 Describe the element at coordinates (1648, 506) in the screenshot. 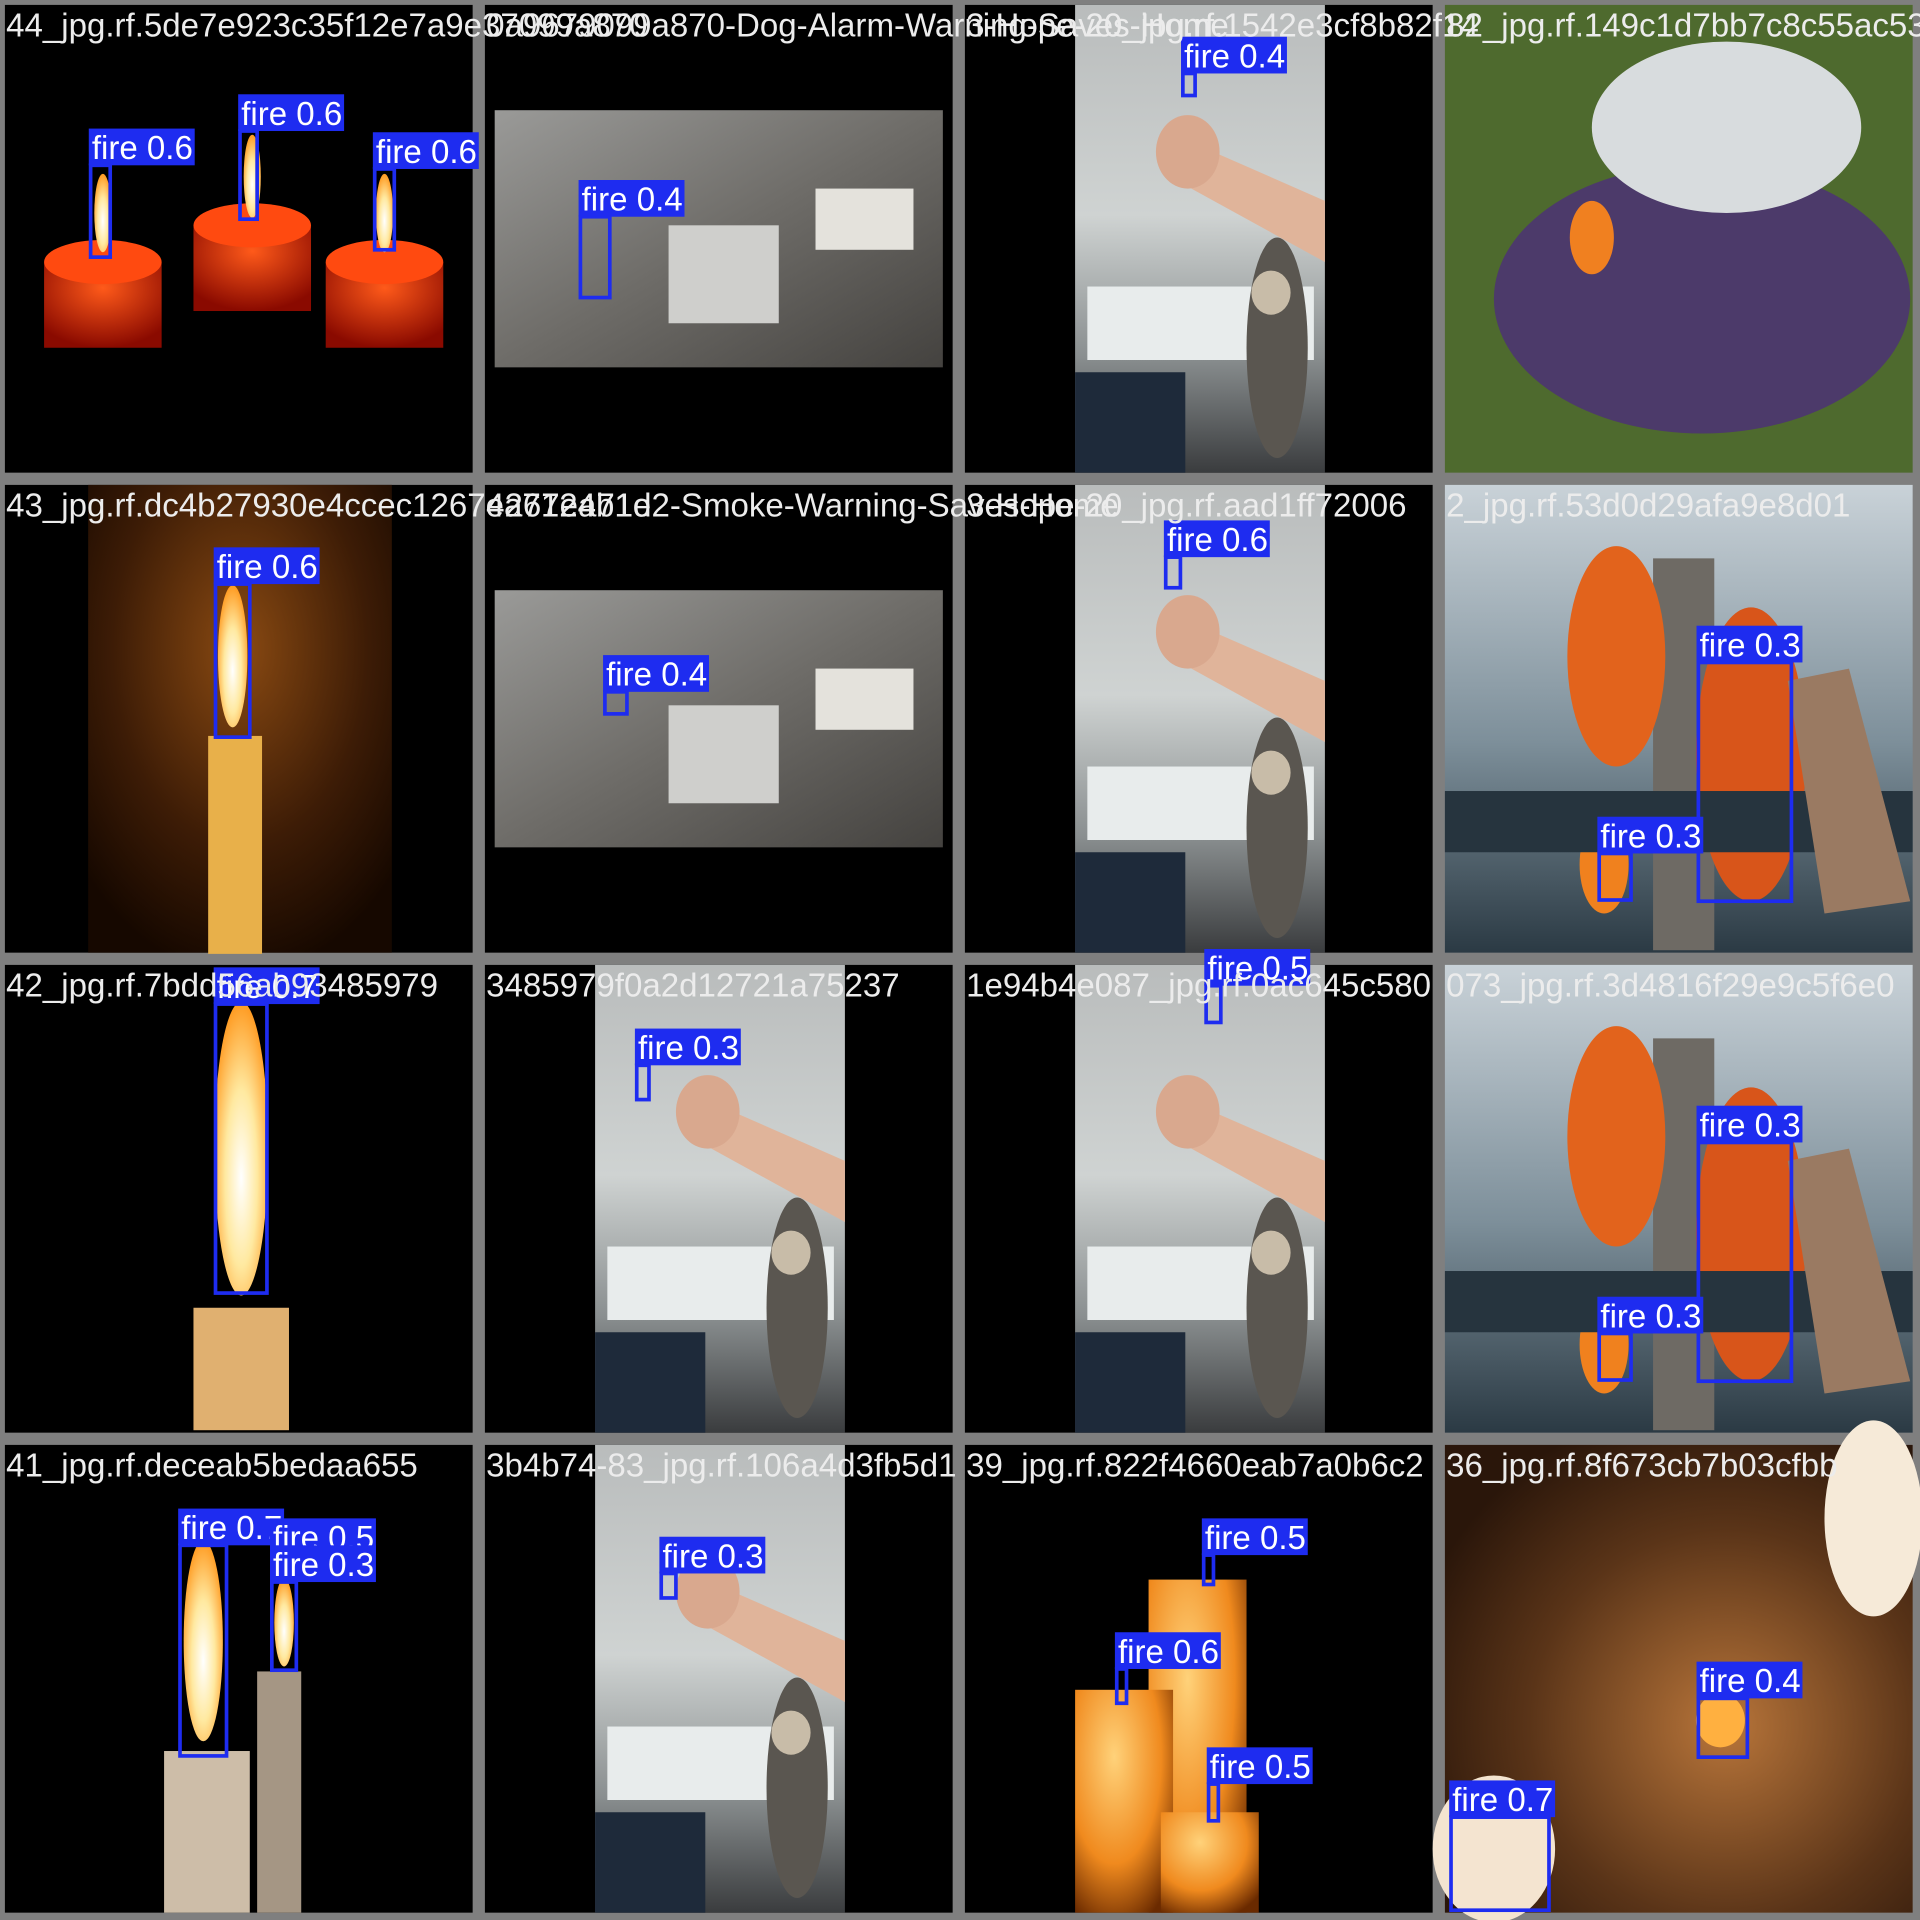

I see `image-filename: 2_jpg.rf.53d0d29afa9e8d01` at that location.